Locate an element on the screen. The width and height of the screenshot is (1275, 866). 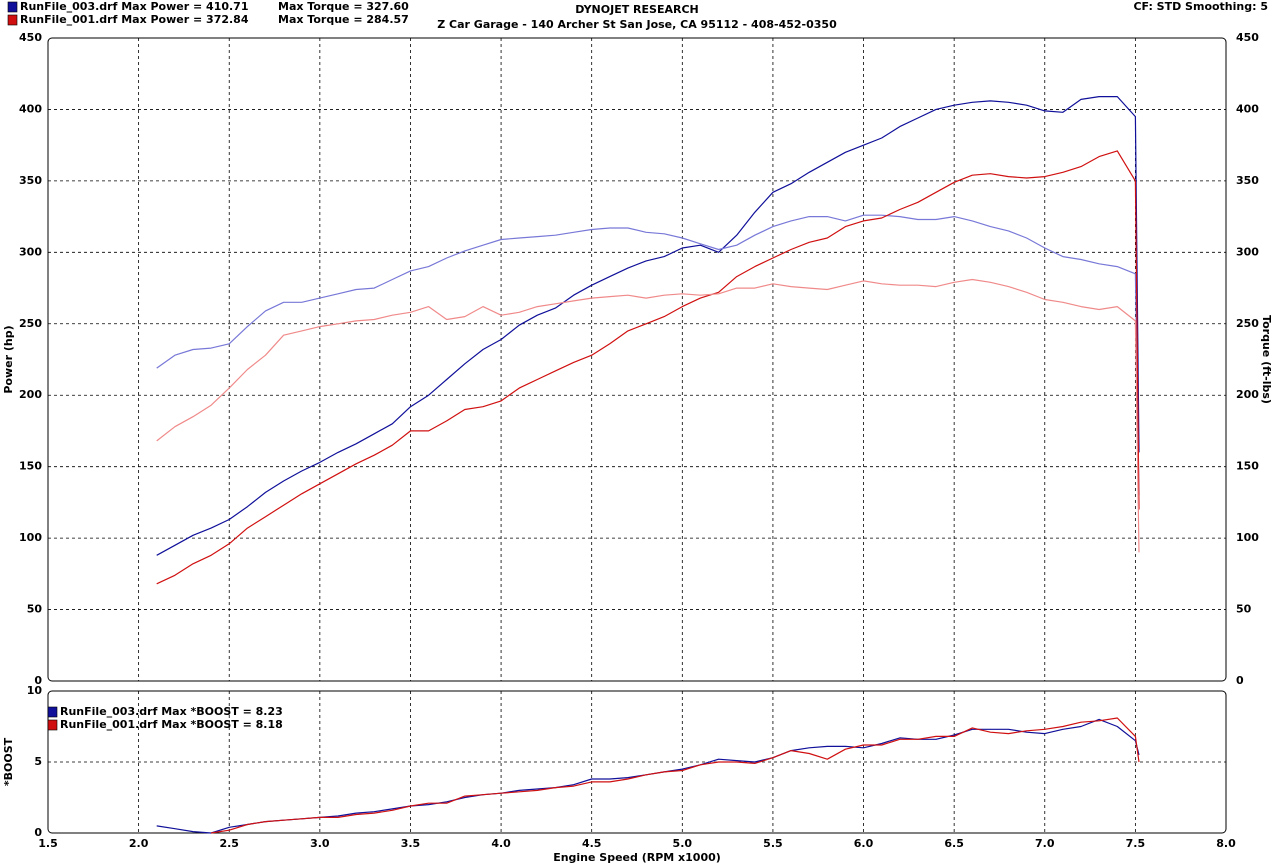
y2-tick-label: 50 is located at coordinates (1244, 609).